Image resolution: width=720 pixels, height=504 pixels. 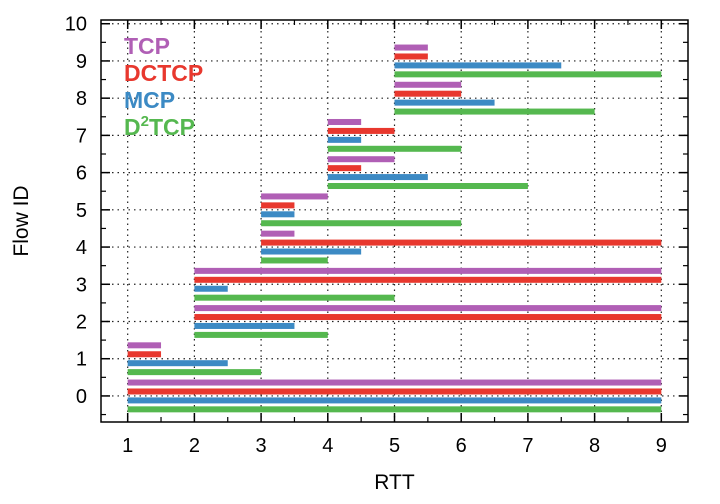 I want to click on legend-item-mcp: MCP, so click(x=149, y=100).